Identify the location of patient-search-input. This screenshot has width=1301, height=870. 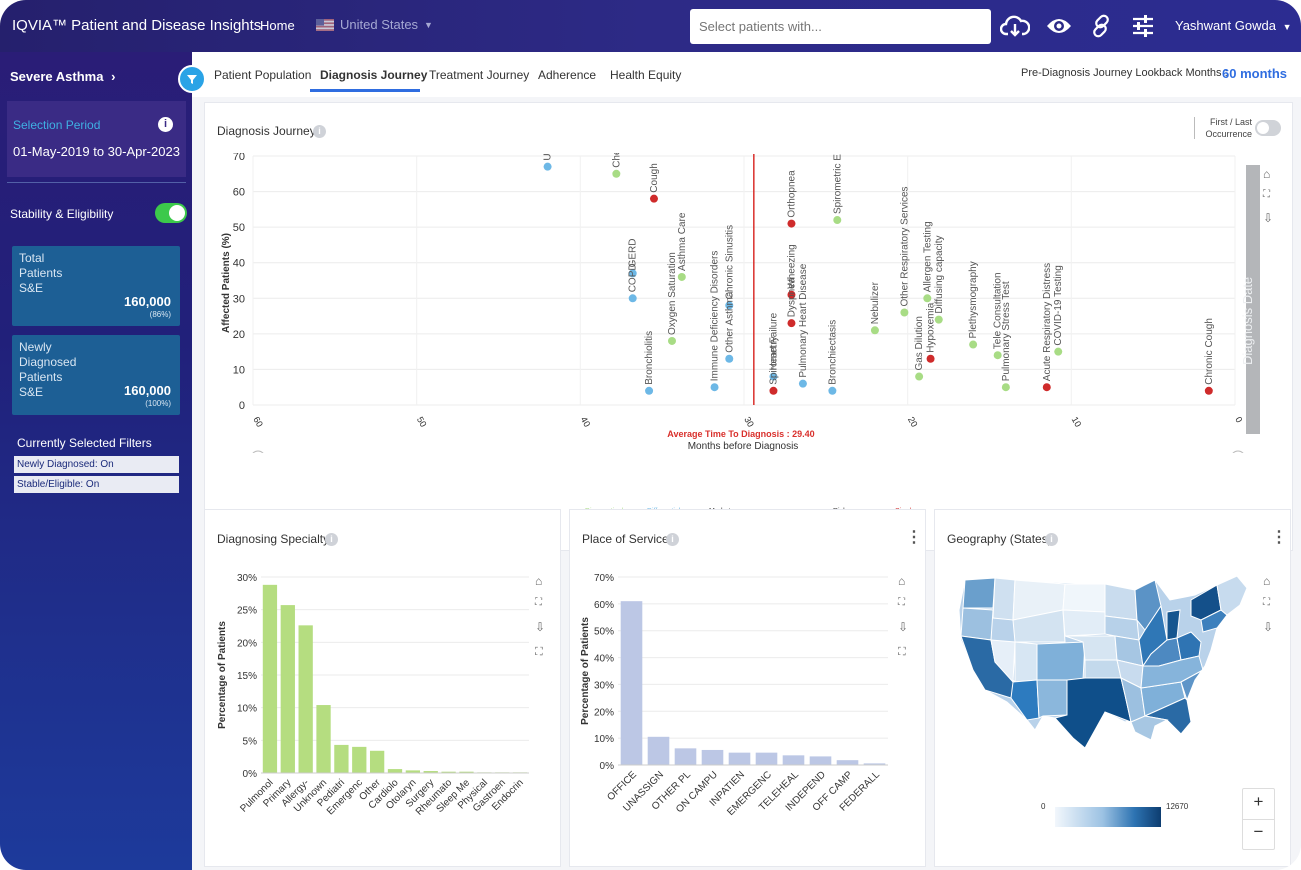
(840, 26).